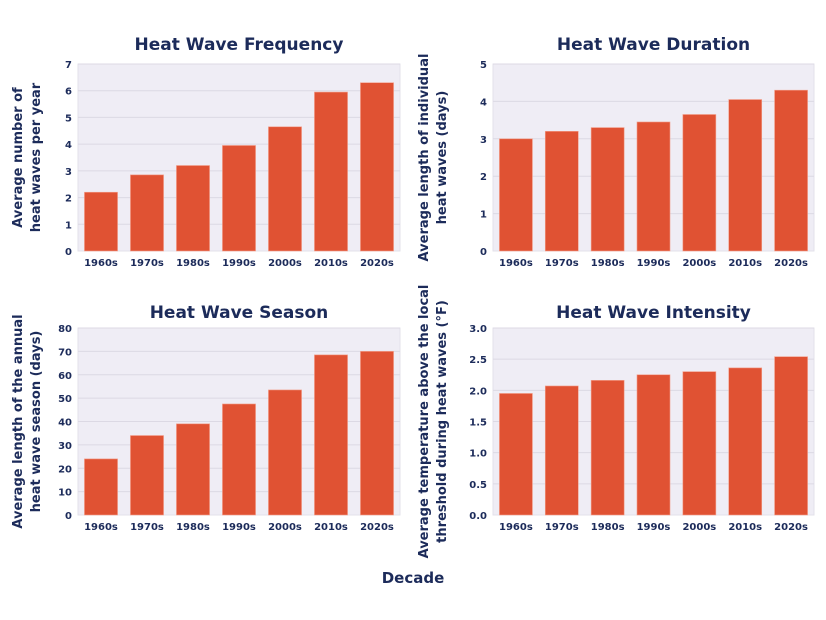 The height and width of the screenshot is (620, 826). Describe the element at coordinates (36, 422) in the screenshot. I see `y-axis-label: heat wave season (days)` at that location.